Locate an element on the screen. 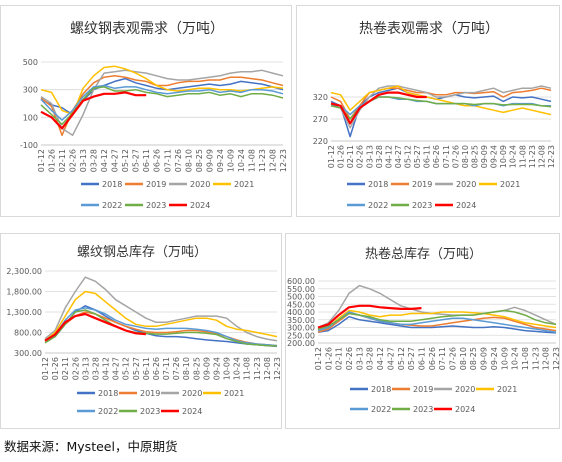 The width and height of the screenshot is (562, 462). x-tick-label: 03-28 is located at coordinates (379, 156).